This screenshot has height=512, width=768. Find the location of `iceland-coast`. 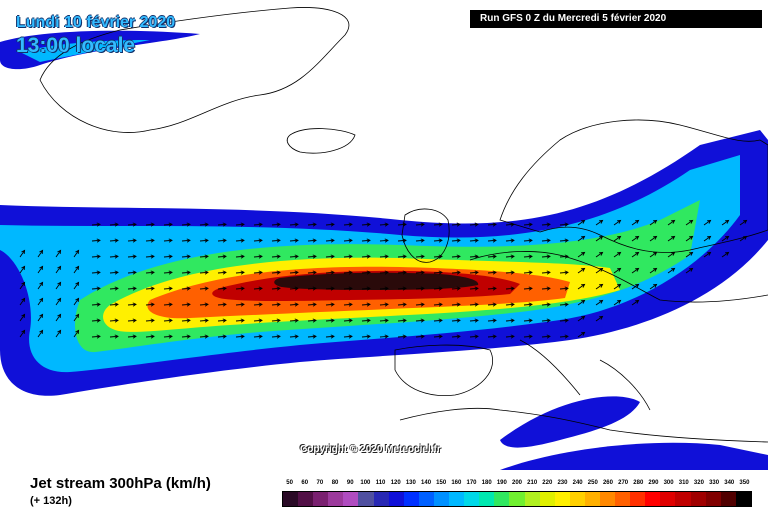

iceland-coast is located at coordinates (321, 141).